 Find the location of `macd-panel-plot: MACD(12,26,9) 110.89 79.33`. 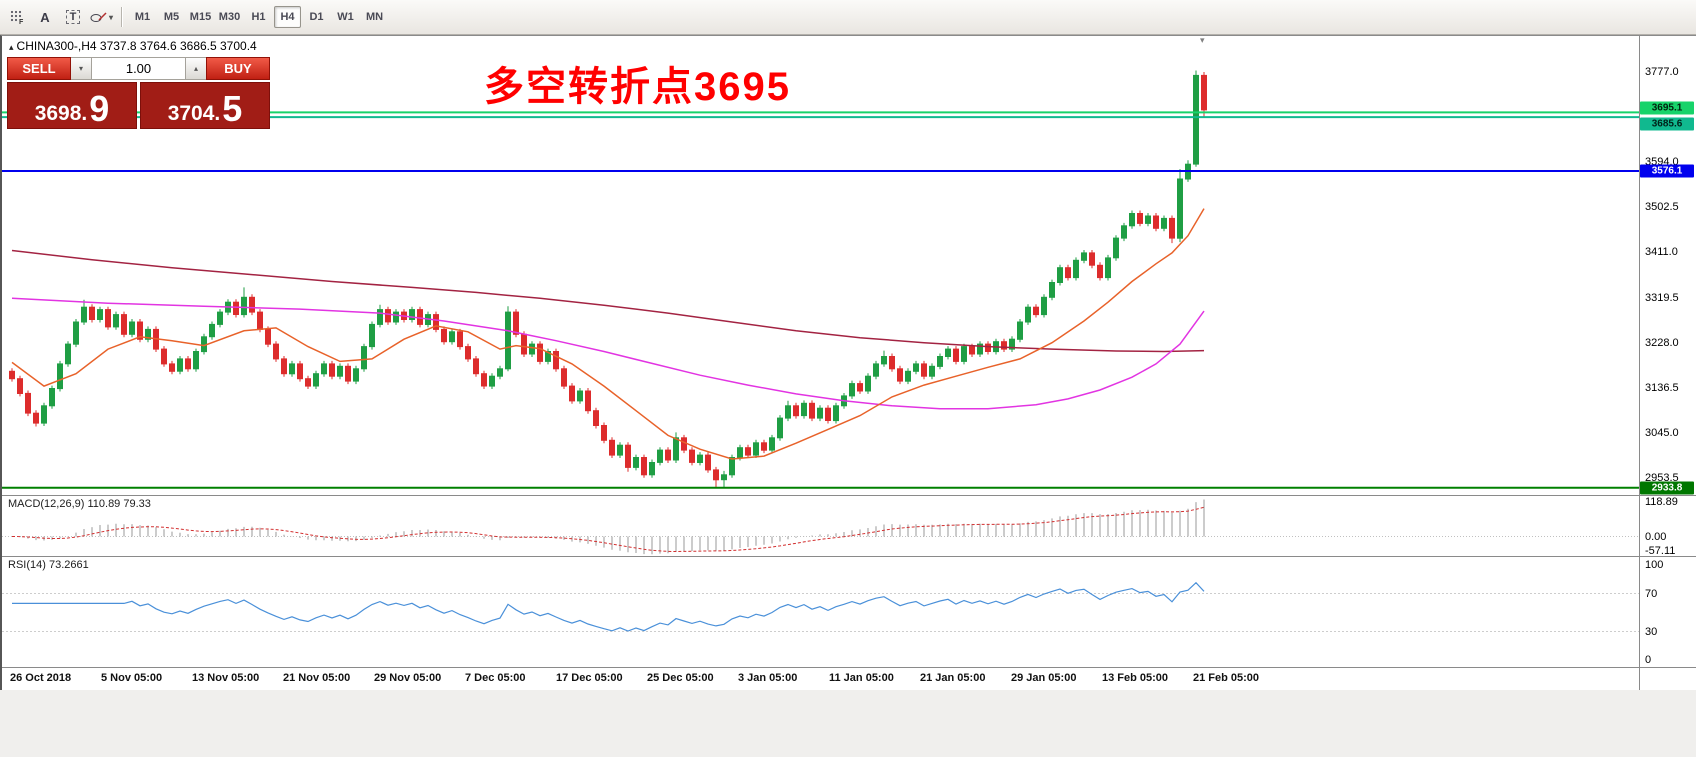

macd-panel-plot: MACD(12,26,9) 110.89 79.33 is located at coordinates (820, 526).